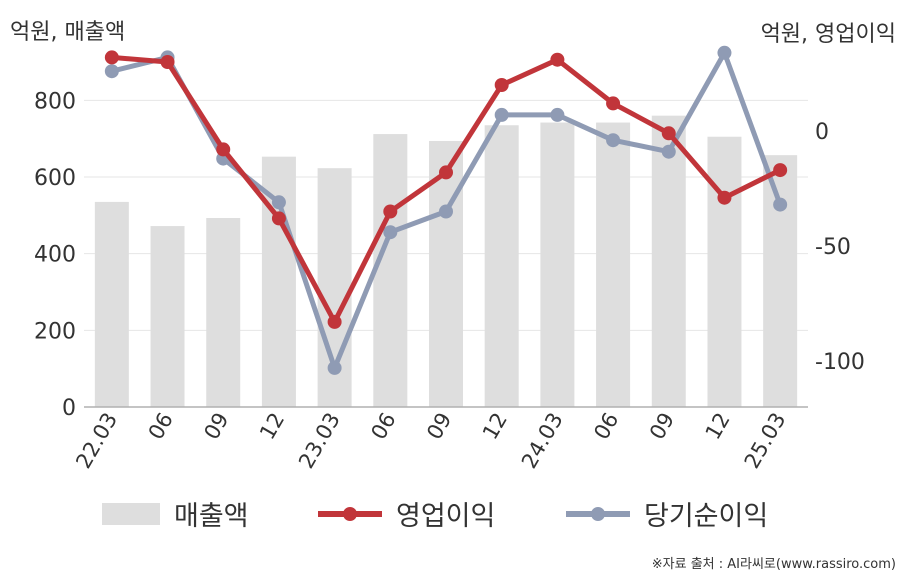  Describe the element at coordinates (706, 516) in the screenshot. I see `legend-label-net-income: 당기순이익` at that location.